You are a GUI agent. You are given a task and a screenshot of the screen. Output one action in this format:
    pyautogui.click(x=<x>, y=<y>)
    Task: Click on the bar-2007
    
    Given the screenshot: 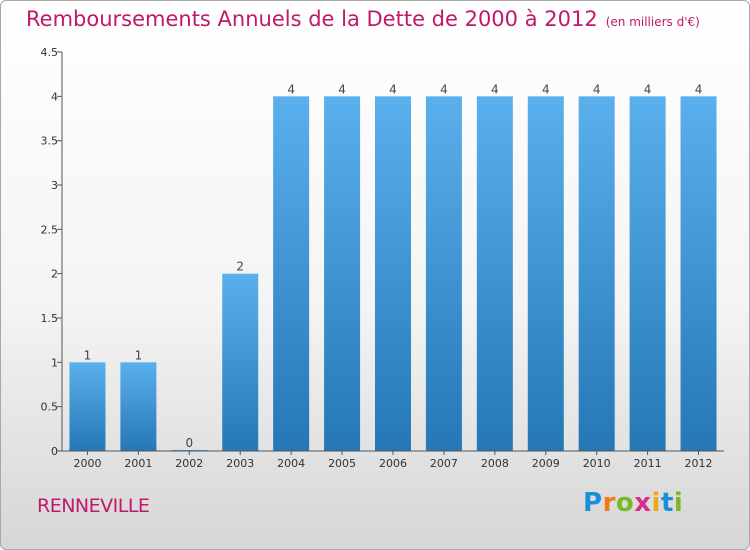 What is the action you would take?
    pyautogui.click(x=443, y=273)
    